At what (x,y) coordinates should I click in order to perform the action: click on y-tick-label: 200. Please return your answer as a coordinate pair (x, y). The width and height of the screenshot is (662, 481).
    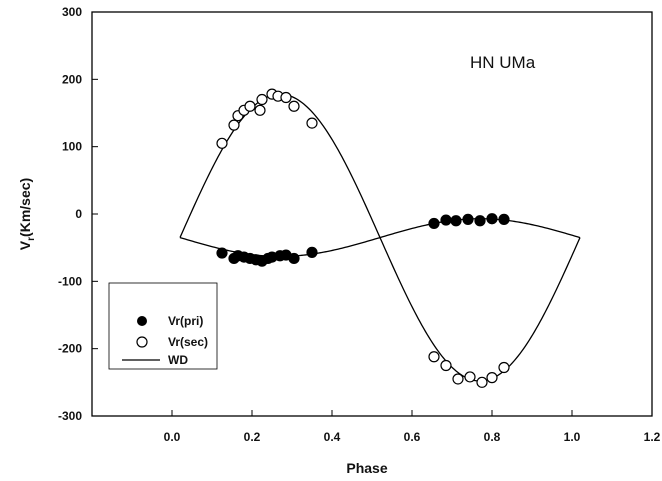
    Looking at the image, I should click on (72, 79).